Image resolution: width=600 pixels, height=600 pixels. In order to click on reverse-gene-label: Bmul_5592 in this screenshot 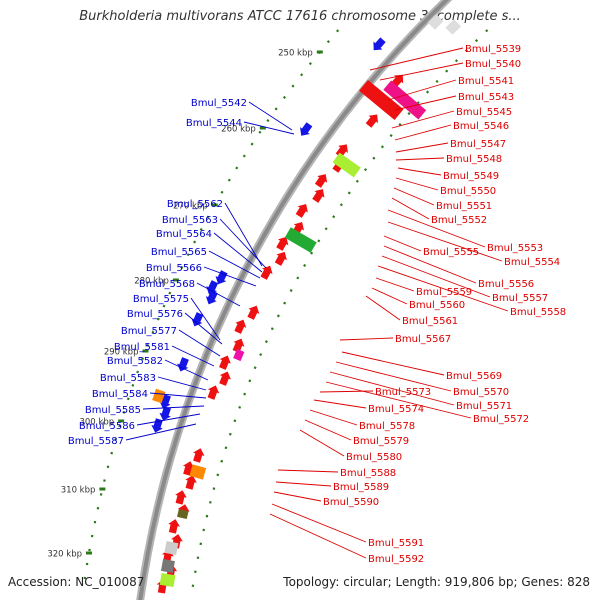, I will do `click(396, 559)`.